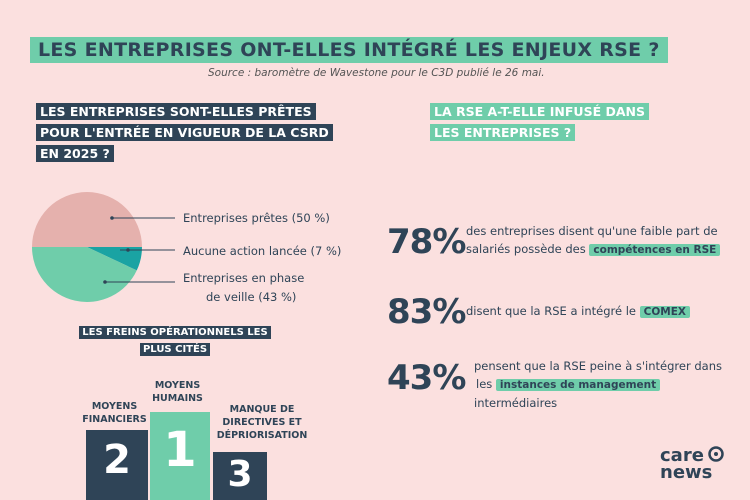 The height and width of the screenshot is (500, 750). What do you see at coordinates (114, 413) in the screenshot?
I see `podium-label-2: MOYENS FINANCIERS` at bounding box center [114, 413].